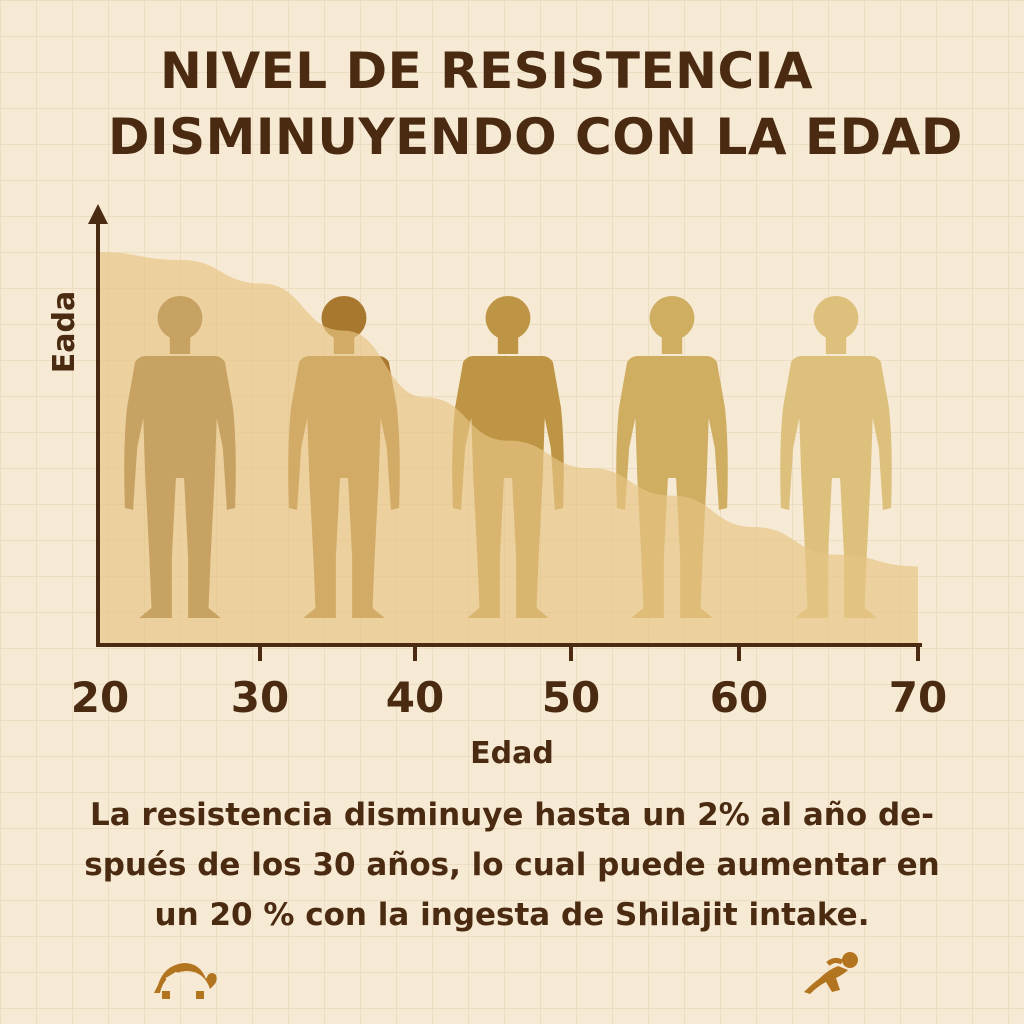 The image size is (1024, 1024). What do you see at coordinates (98, 214) in the screenshot?
I see `y-axis-arrow` at bounding box center [98, 214].